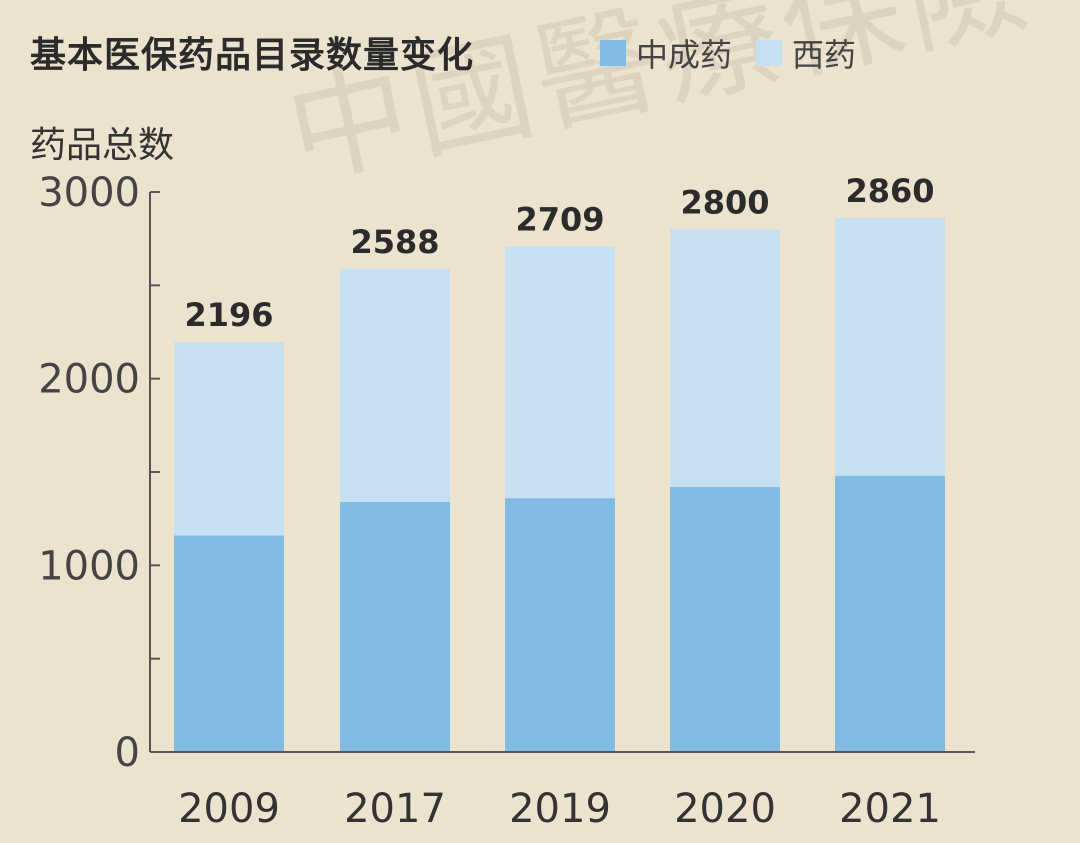  Describe the element at coordinates (769, 53) in the screenshot. I see `legend-swatch-western` at that location.